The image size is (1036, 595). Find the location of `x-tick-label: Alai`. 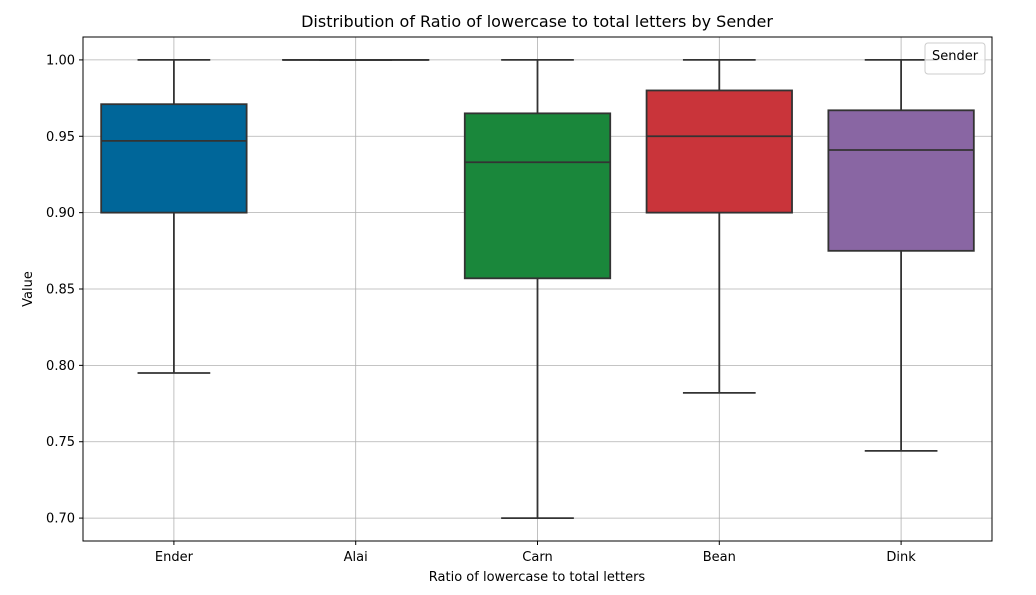

x-tick-label: Alai is located at coordinates (356, 557).